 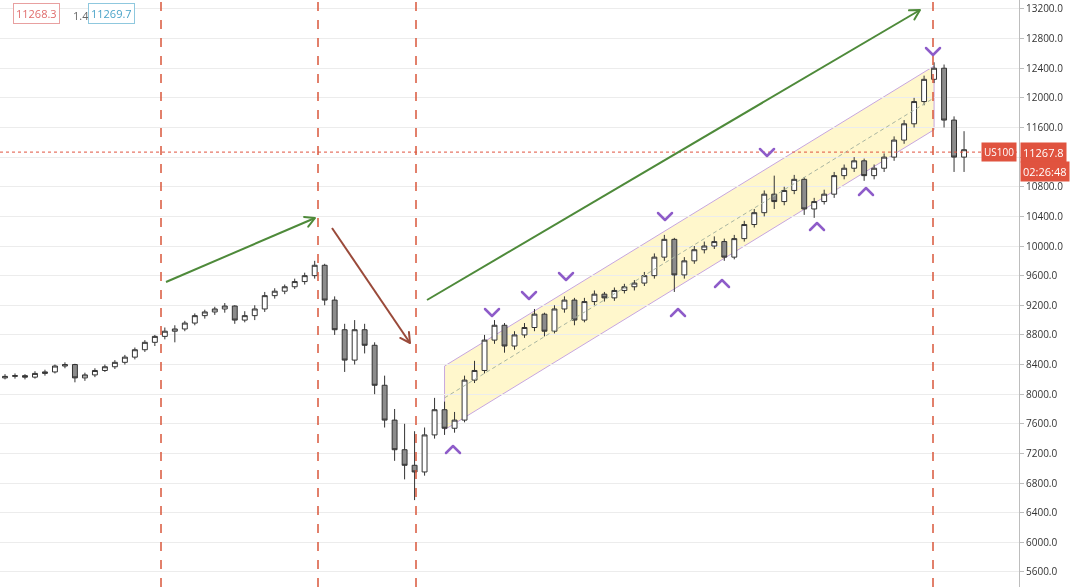 What do you see at coordinates (999, 152) in the screenshot?
I see `ref-line-label: US100` at bounding box center [999, 152].